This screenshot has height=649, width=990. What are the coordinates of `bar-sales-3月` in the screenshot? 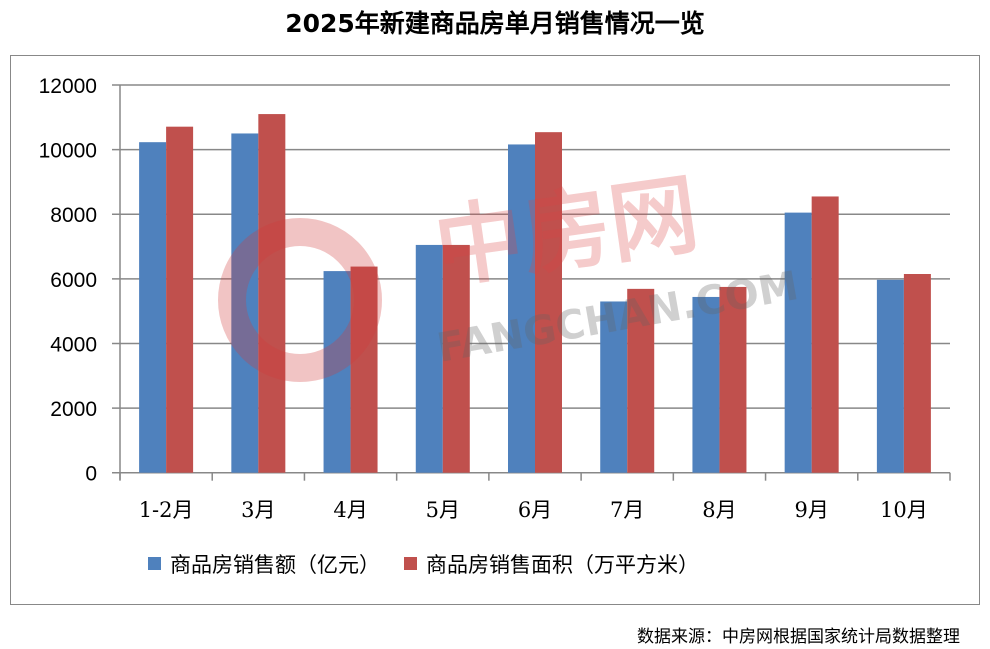 It's located at (245, 303).